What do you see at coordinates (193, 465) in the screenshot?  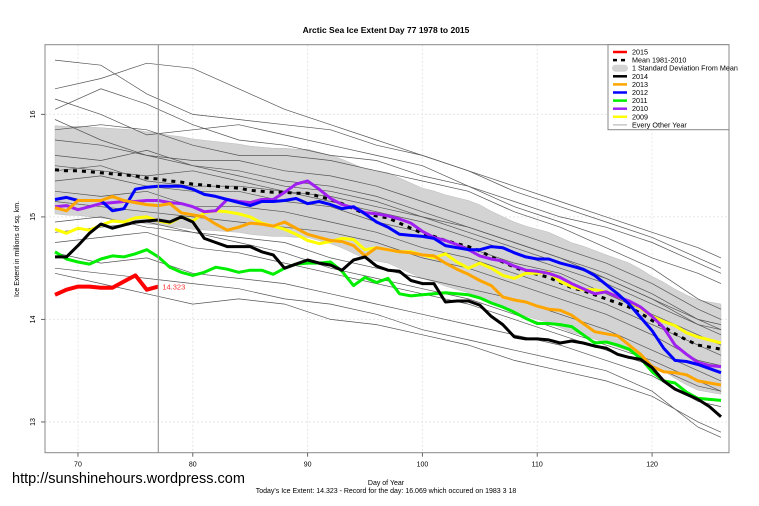 I see `x-tick-label: 80` at bounding box center [193, 465].